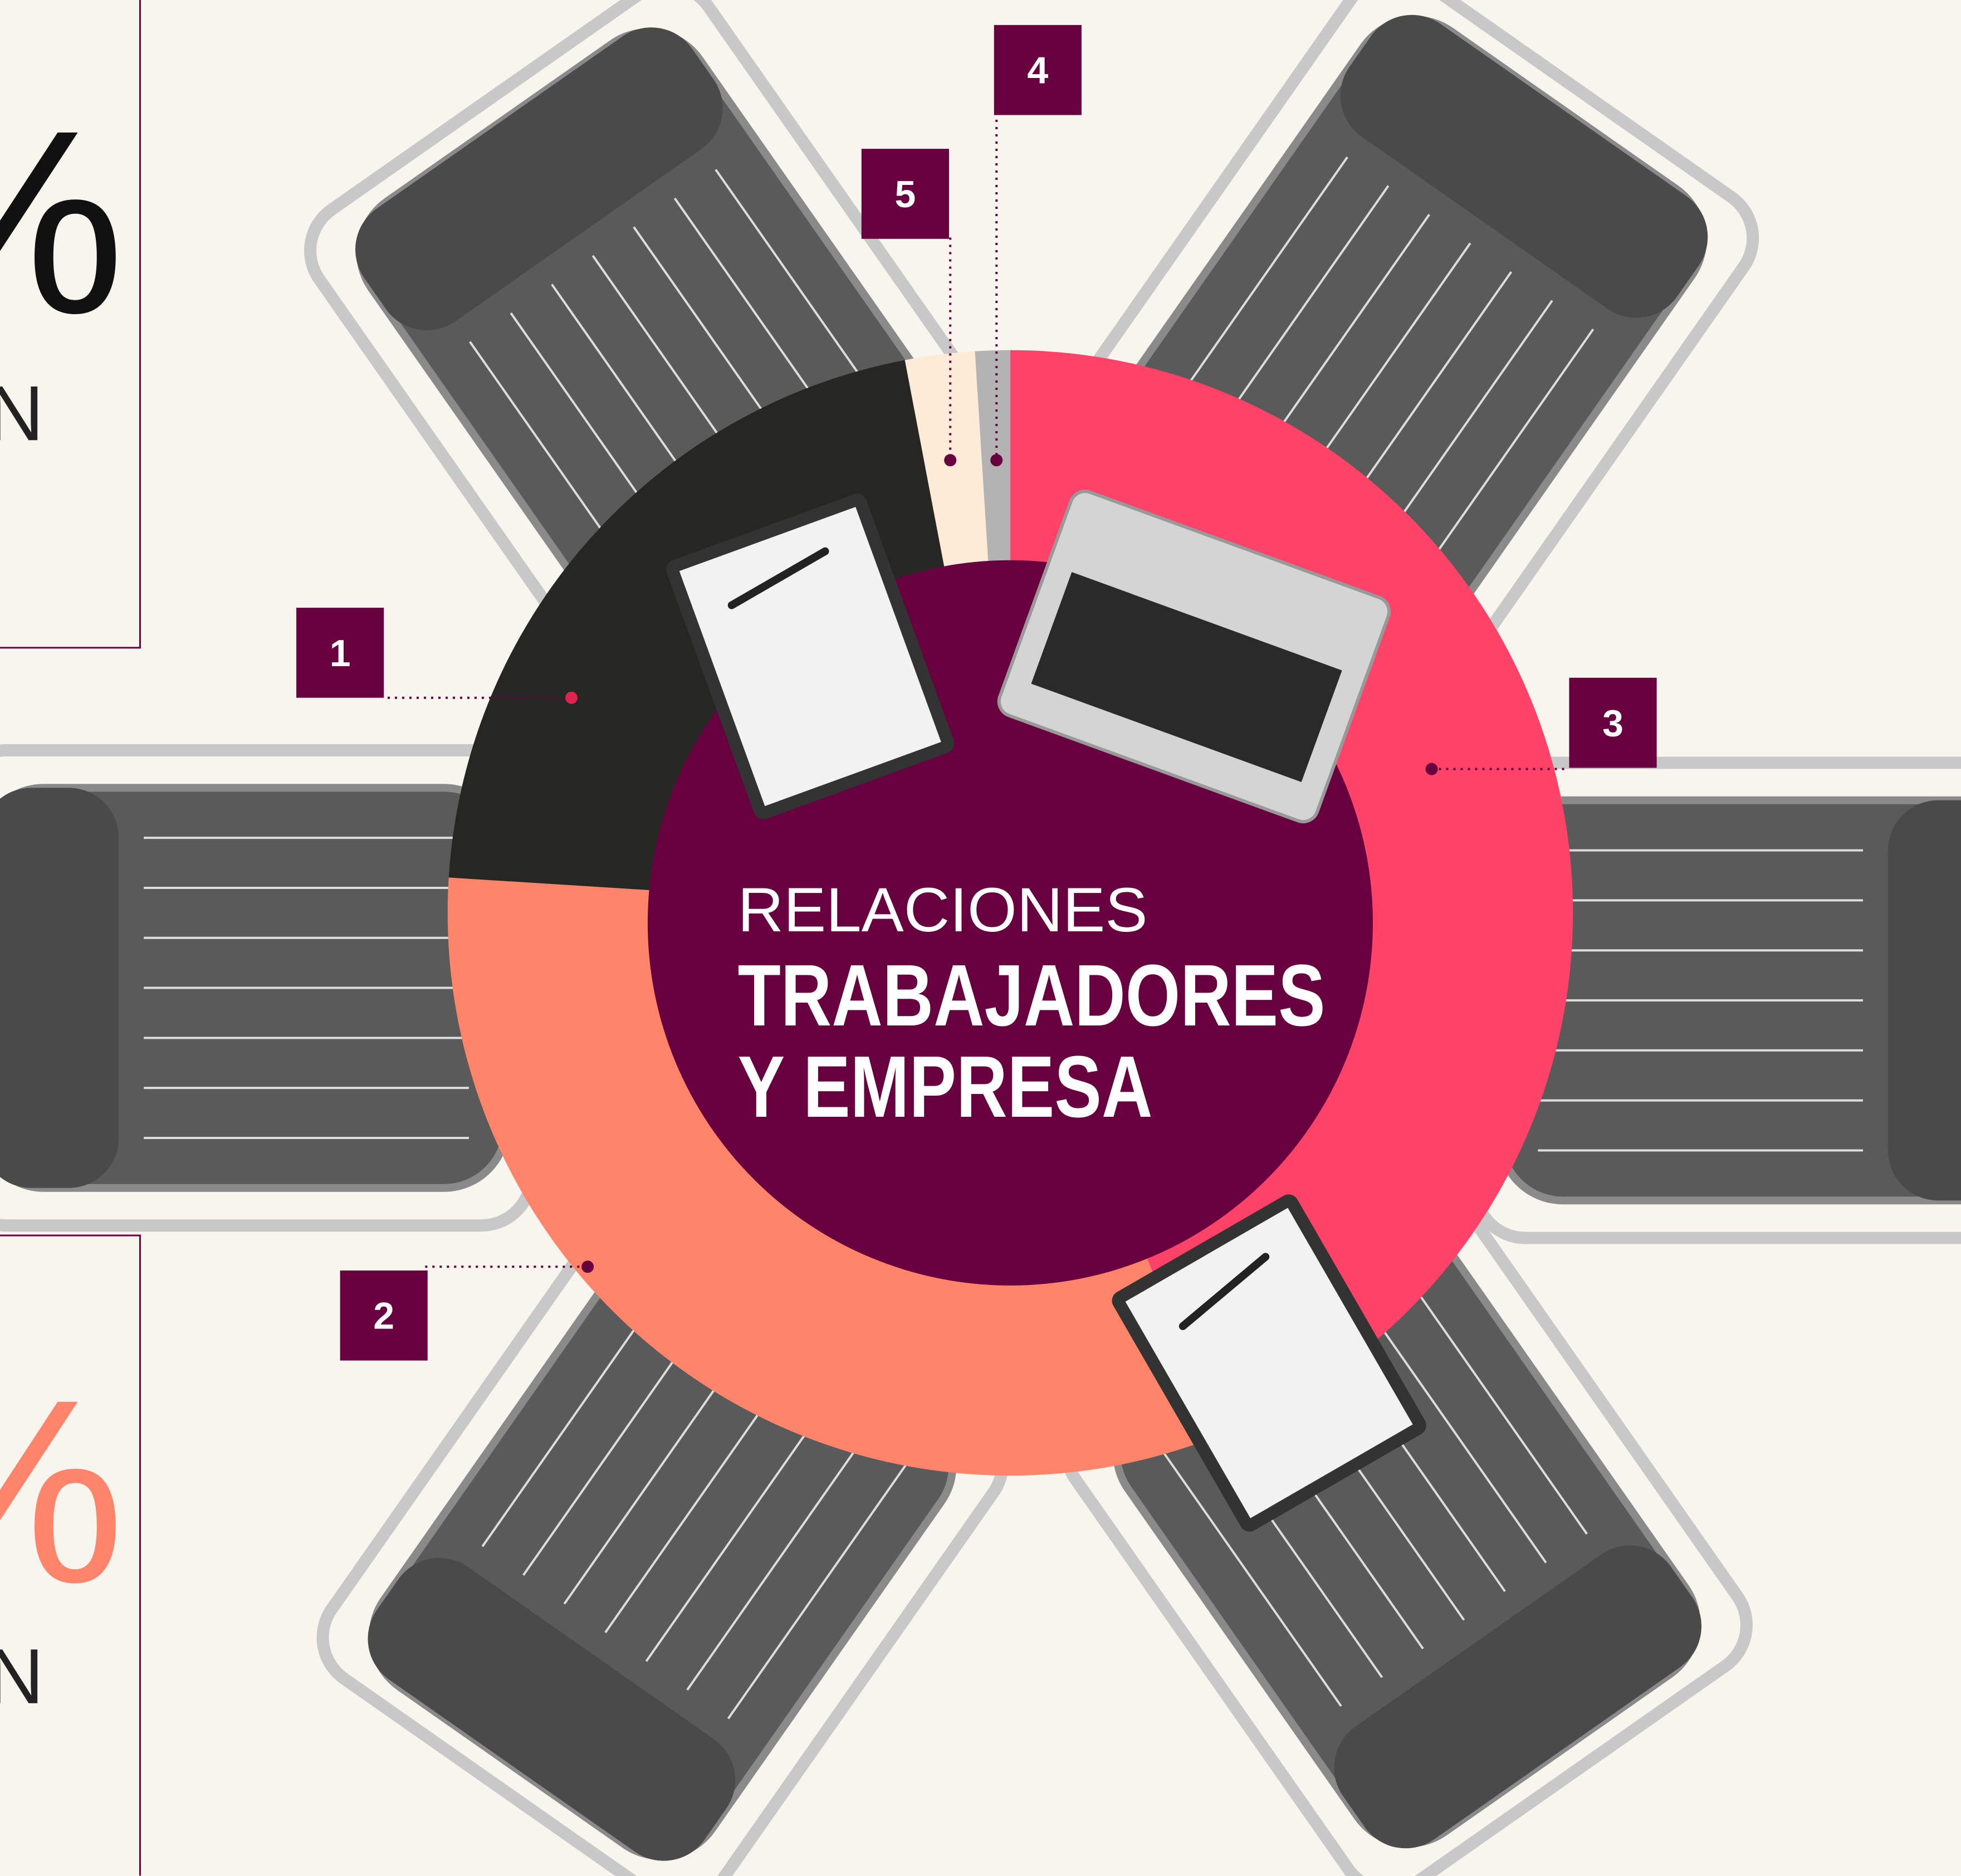 This screenshot has width=1961, height=1876. I want to click on center-title: TRABAJADORES, so click(1032, 995).